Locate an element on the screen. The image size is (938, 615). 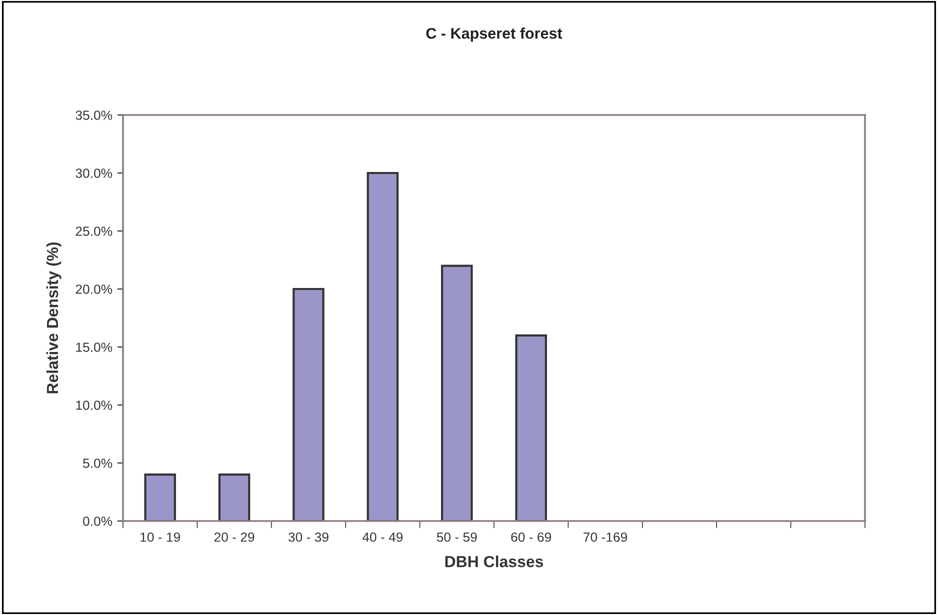
chart-title: C - Kapseret forest is located at coordinates (494, 35).